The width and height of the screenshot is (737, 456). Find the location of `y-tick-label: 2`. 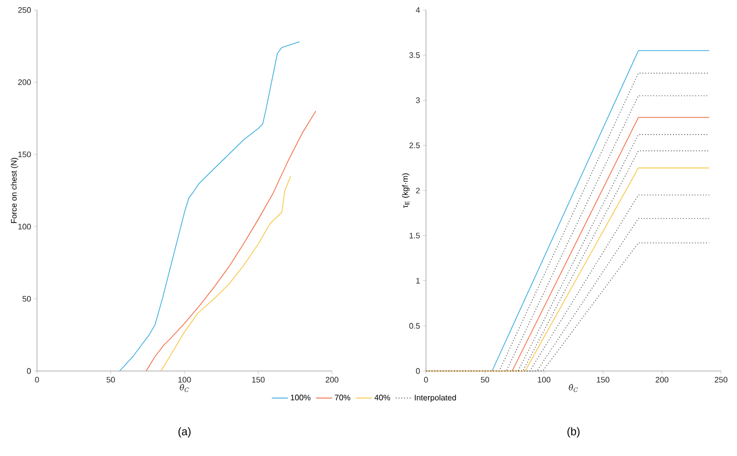

y-tick-label: 2 is located at coordinates (418, 191).